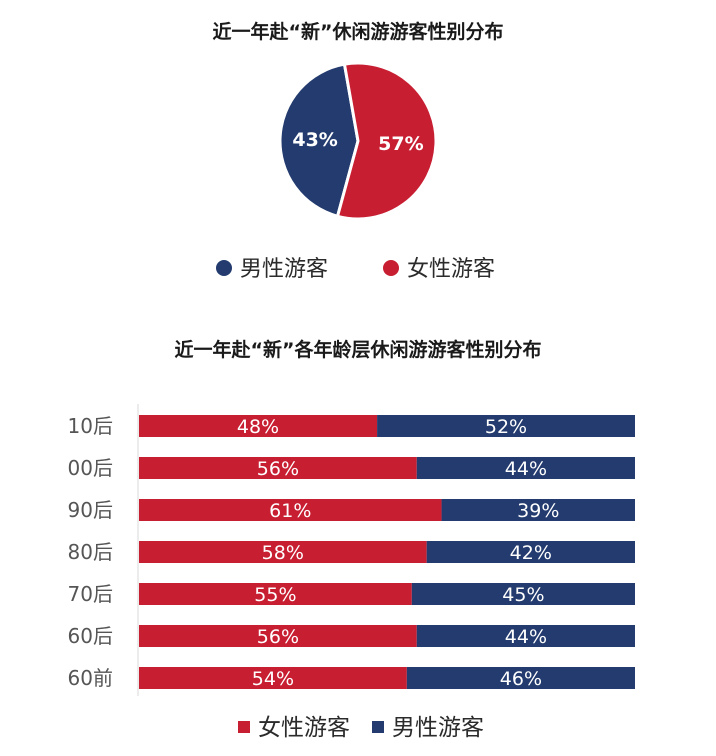  I want to click on pie-chart: 43% 57%, so click(358, 141).